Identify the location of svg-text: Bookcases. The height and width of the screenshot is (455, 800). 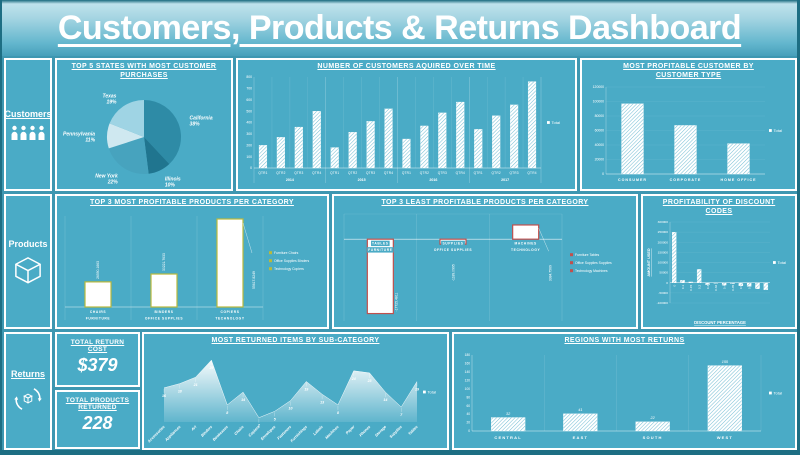
(220, 433).